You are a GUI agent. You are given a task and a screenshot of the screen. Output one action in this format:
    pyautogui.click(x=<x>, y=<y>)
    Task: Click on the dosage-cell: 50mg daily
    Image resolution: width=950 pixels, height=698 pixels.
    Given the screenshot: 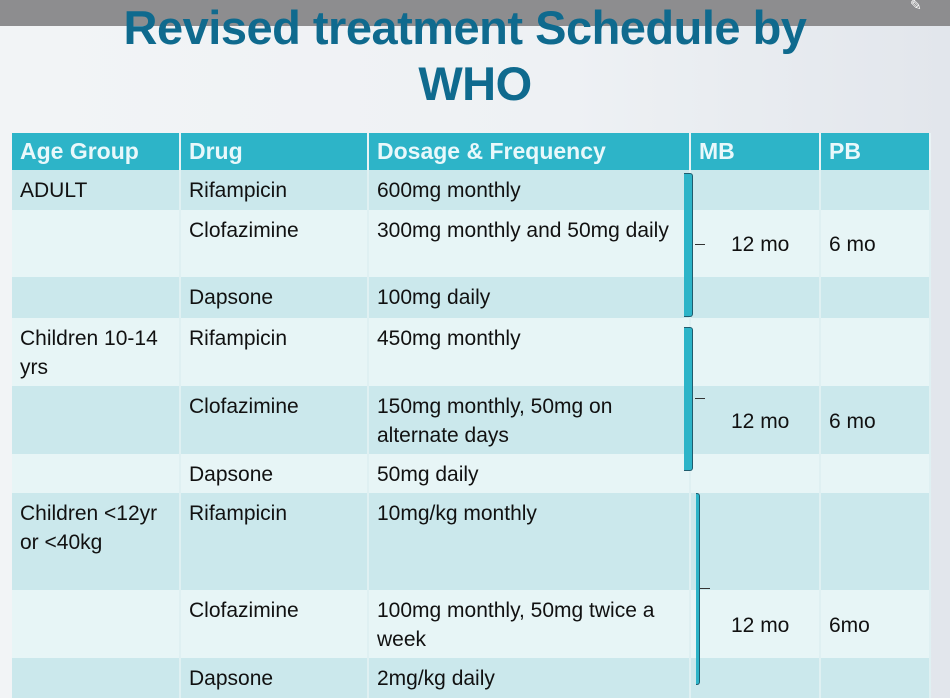 What is the action you would take?
    pyautogui.click(x=529, y=473)
    